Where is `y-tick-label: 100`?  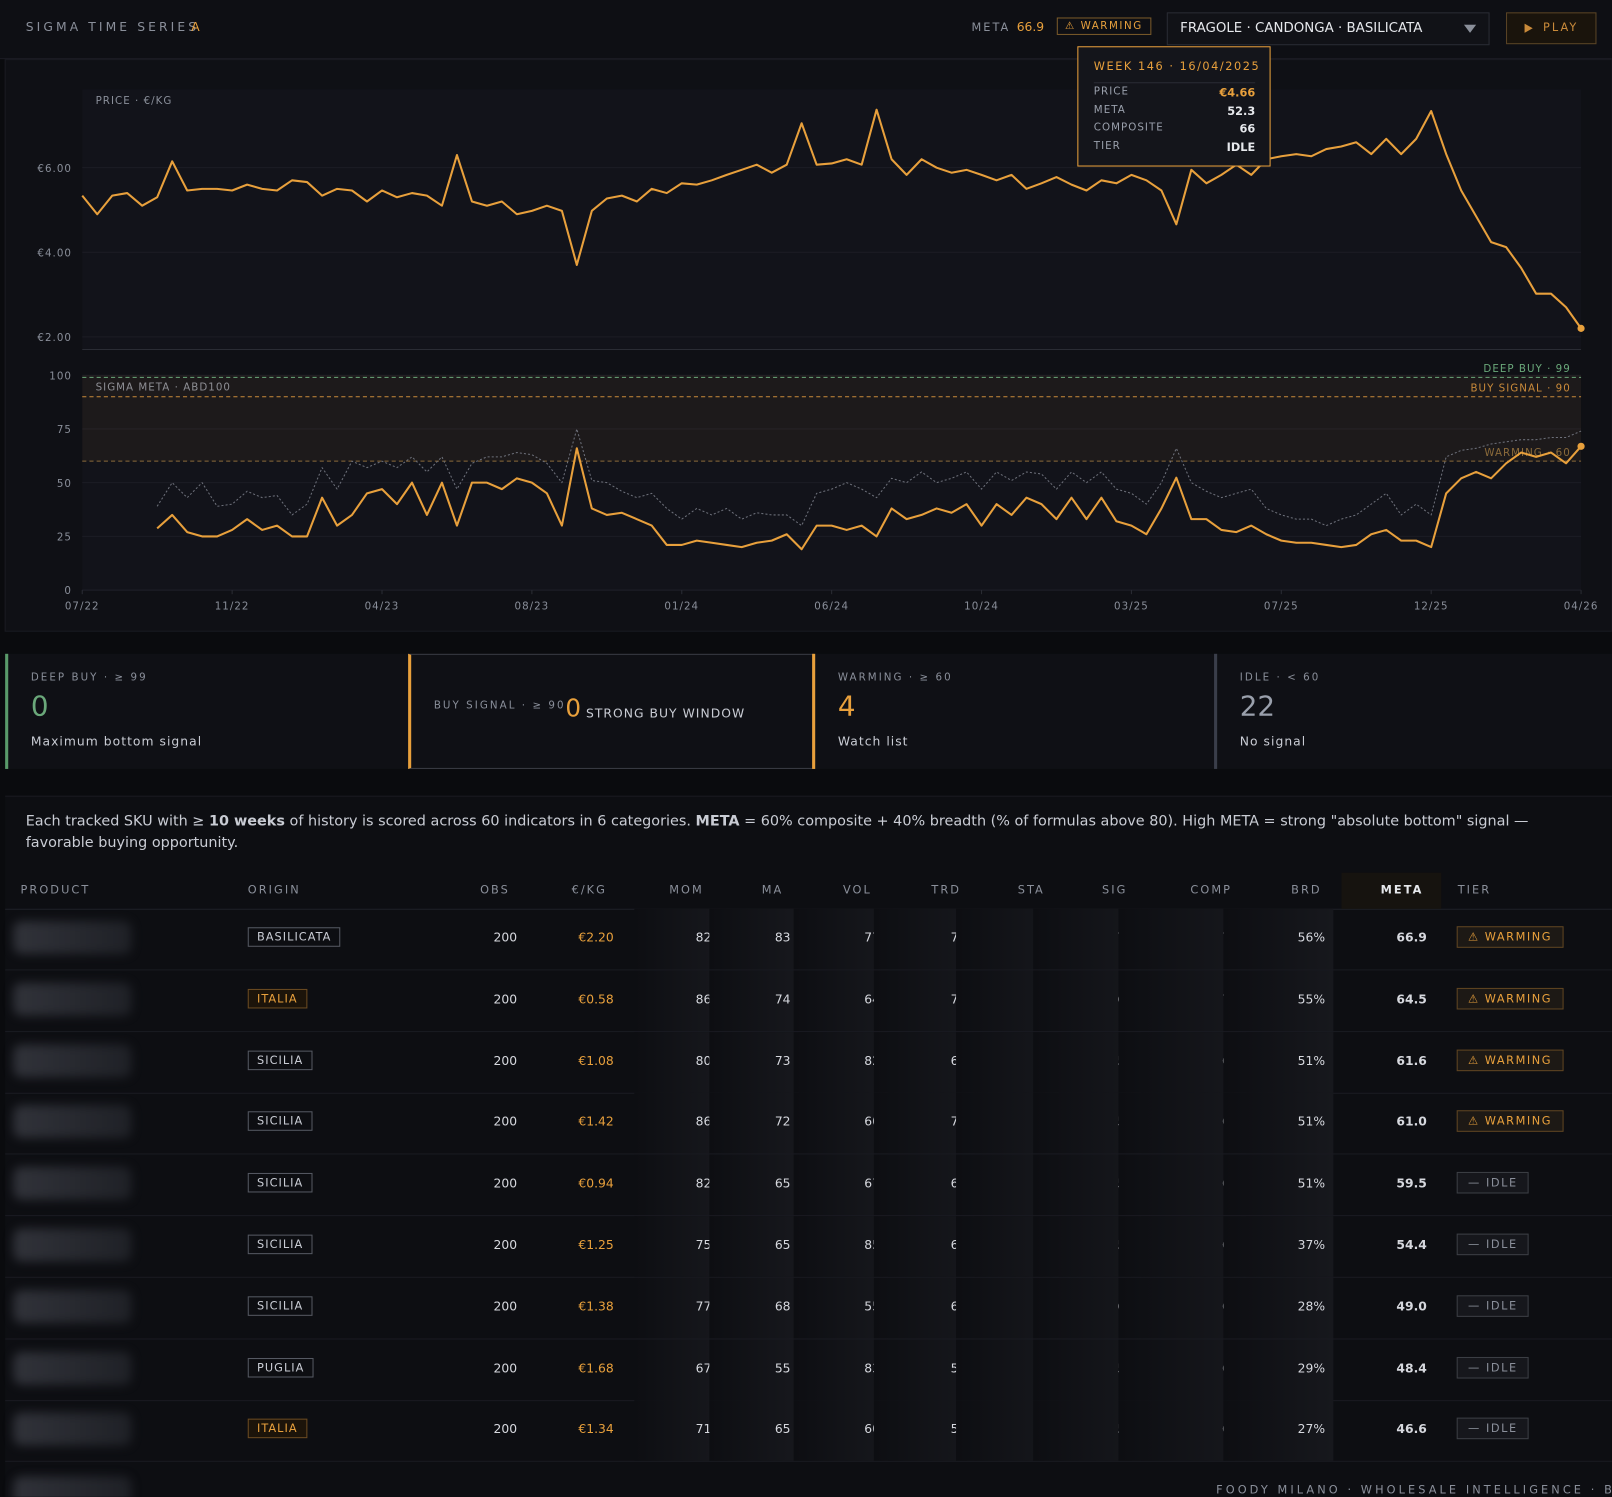 y-tick-label: 100 is located at coordinates (60, 376).